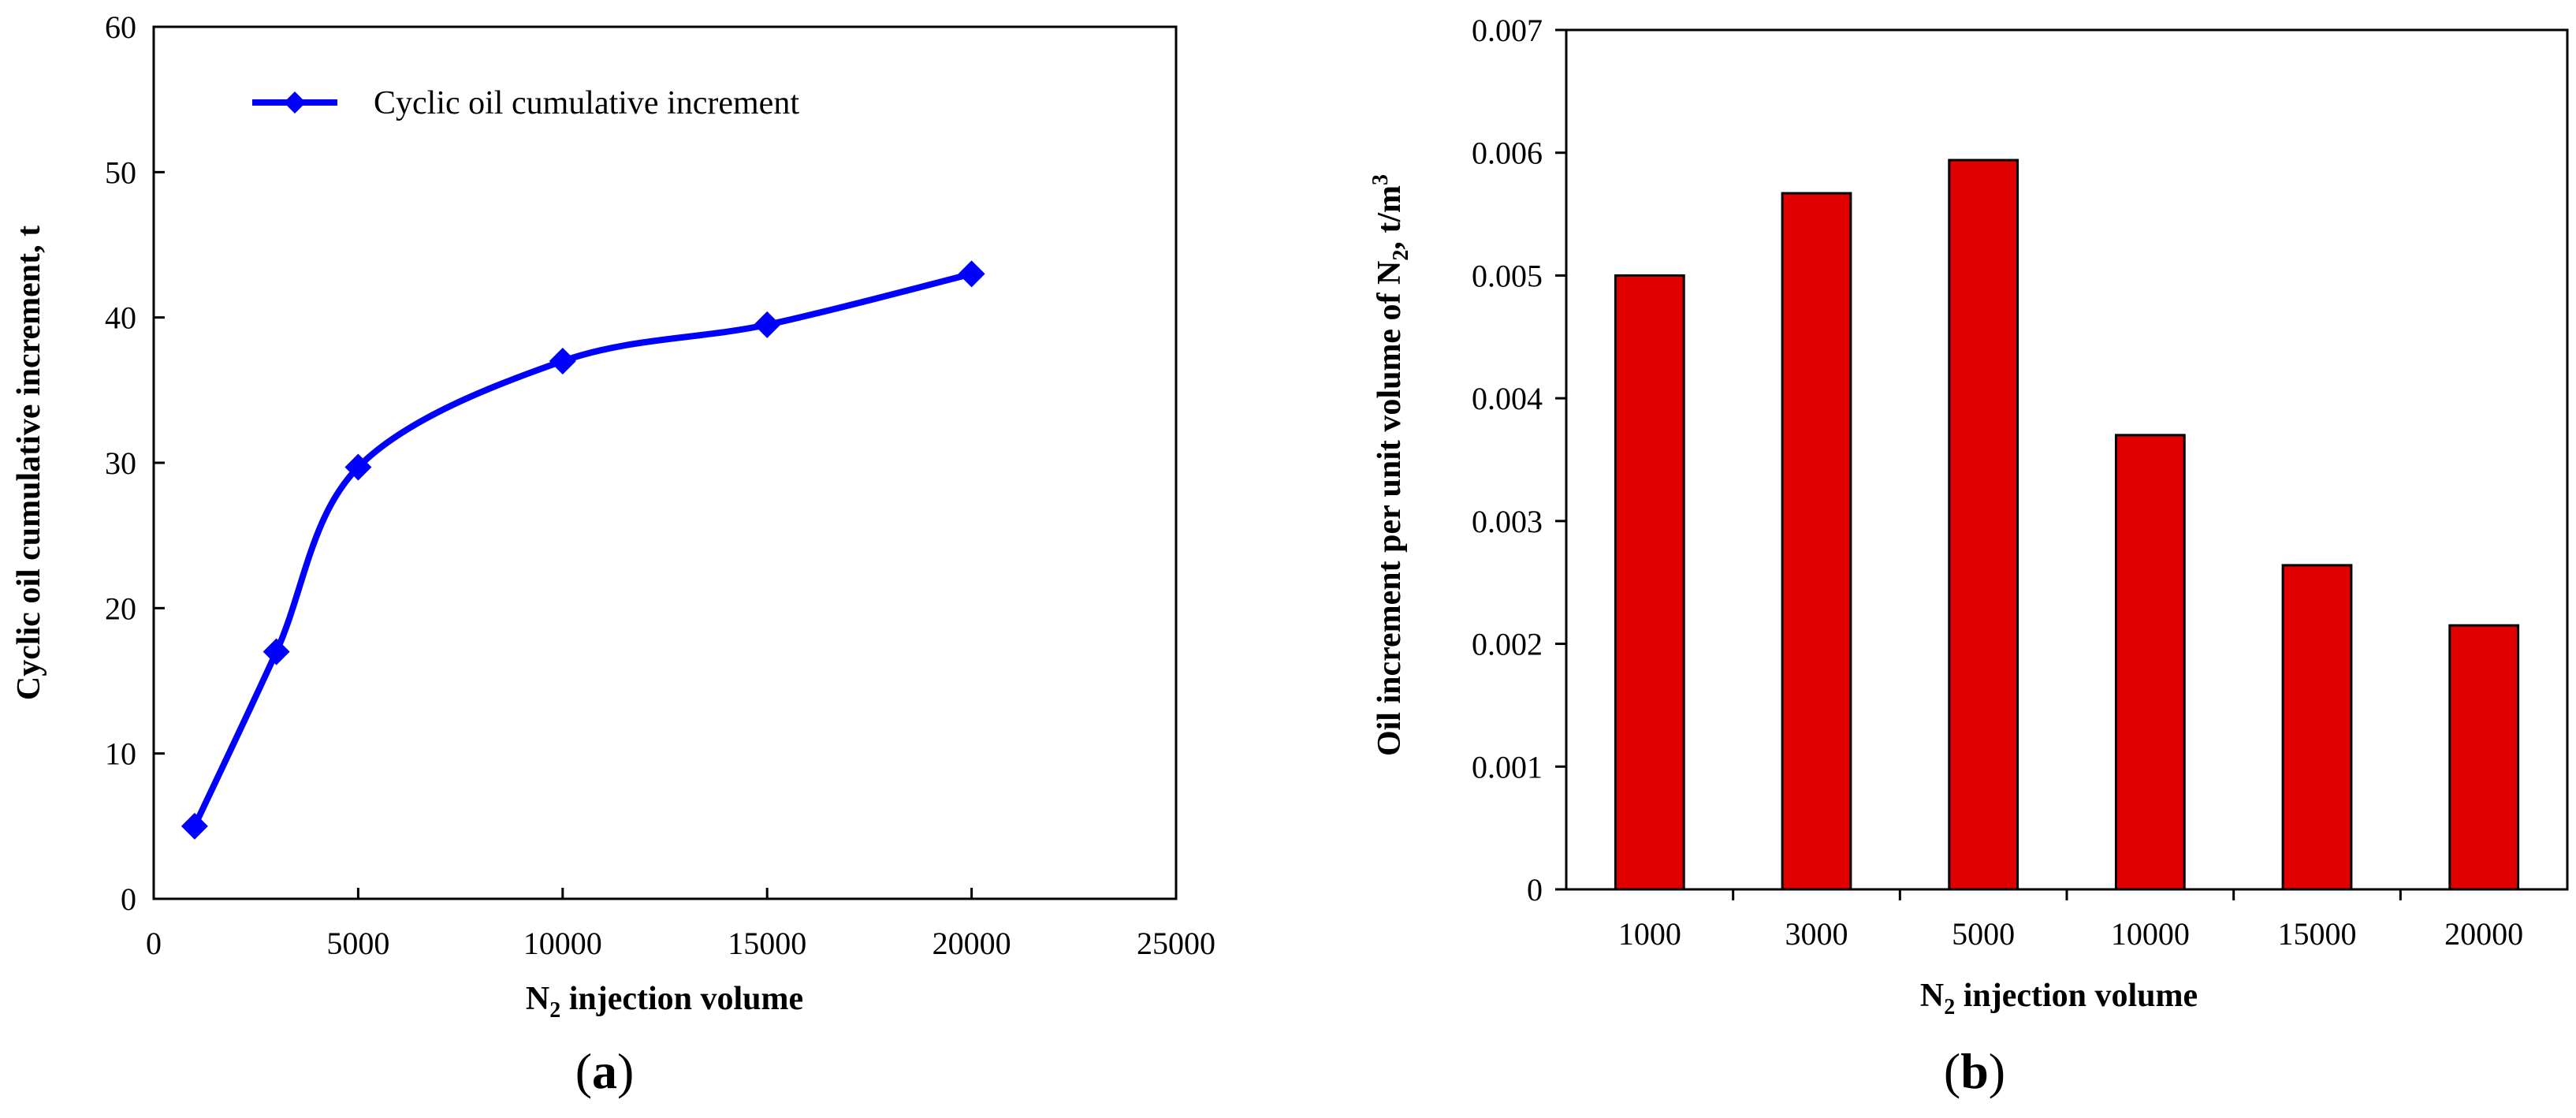 This screenshot has height=1118, width=2576. I want to click on x-axis-ticks: 0 5000 10000 15000 20000 25000, so click(680, 924).